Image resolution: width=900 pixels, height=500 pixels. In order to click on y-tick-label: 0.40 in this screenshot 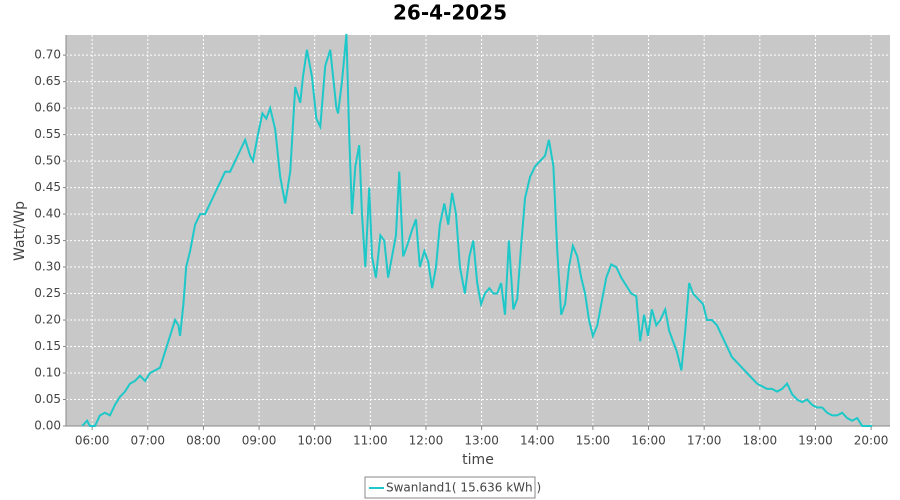, I will do `click(47, 214)`.